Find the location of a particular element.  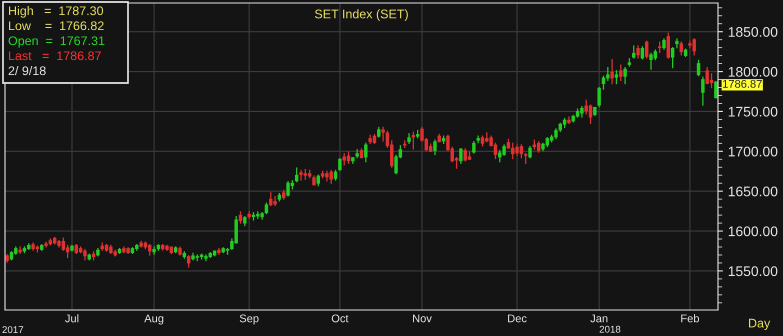

text: 2017 is located at coordinates (13, 330).